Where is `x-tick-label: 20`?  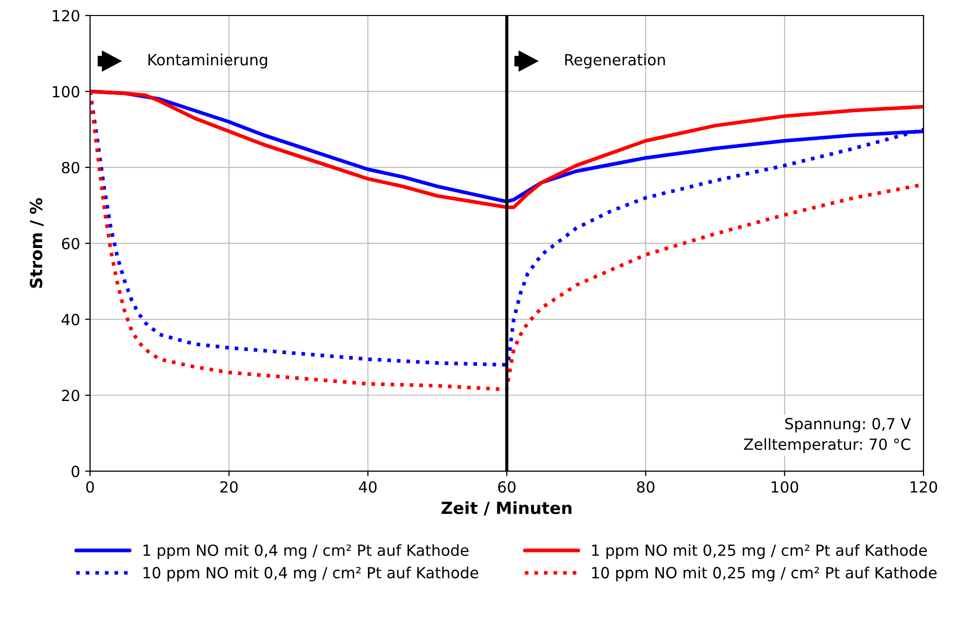
x-tick-label: 20 is located at coordinates (229, 487).